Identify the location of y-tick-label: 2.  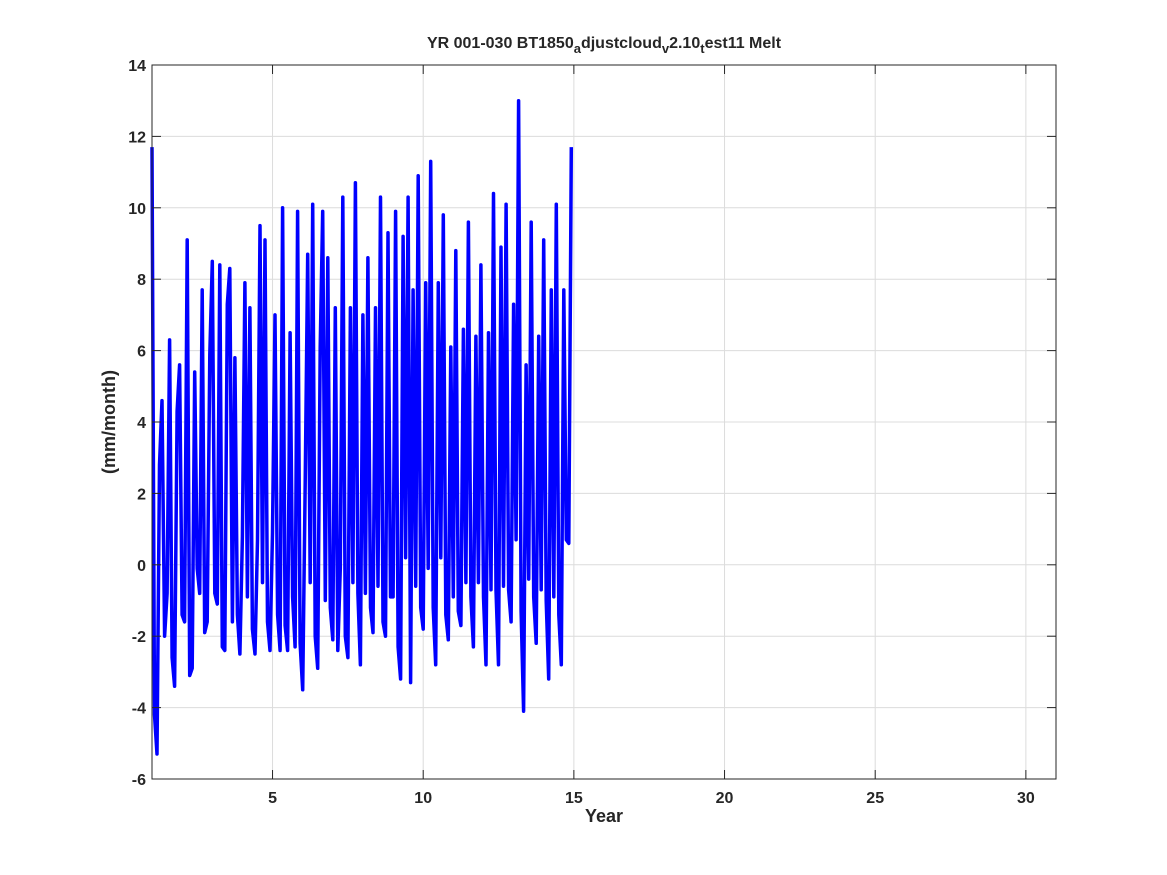
(141, 494).